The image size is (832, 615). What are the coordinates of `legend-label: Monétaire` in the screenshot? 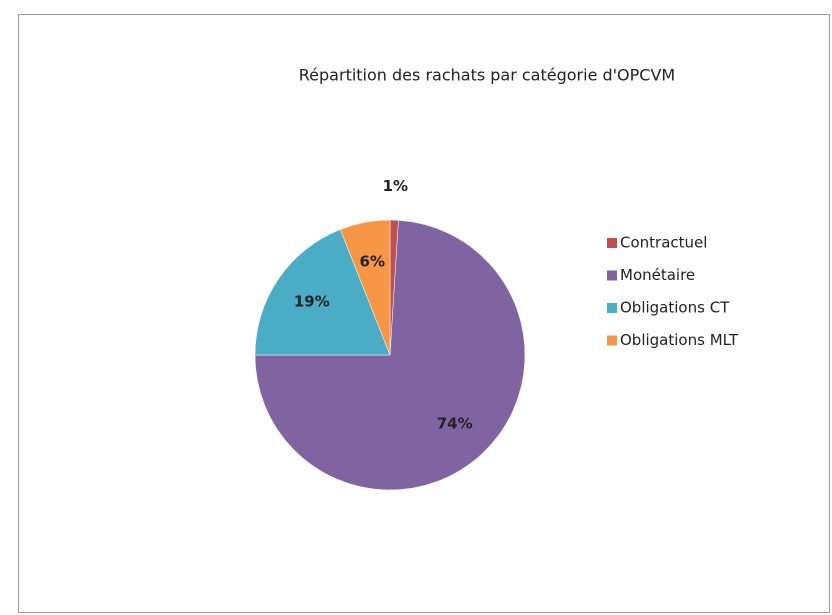 It's located at (657, 275).